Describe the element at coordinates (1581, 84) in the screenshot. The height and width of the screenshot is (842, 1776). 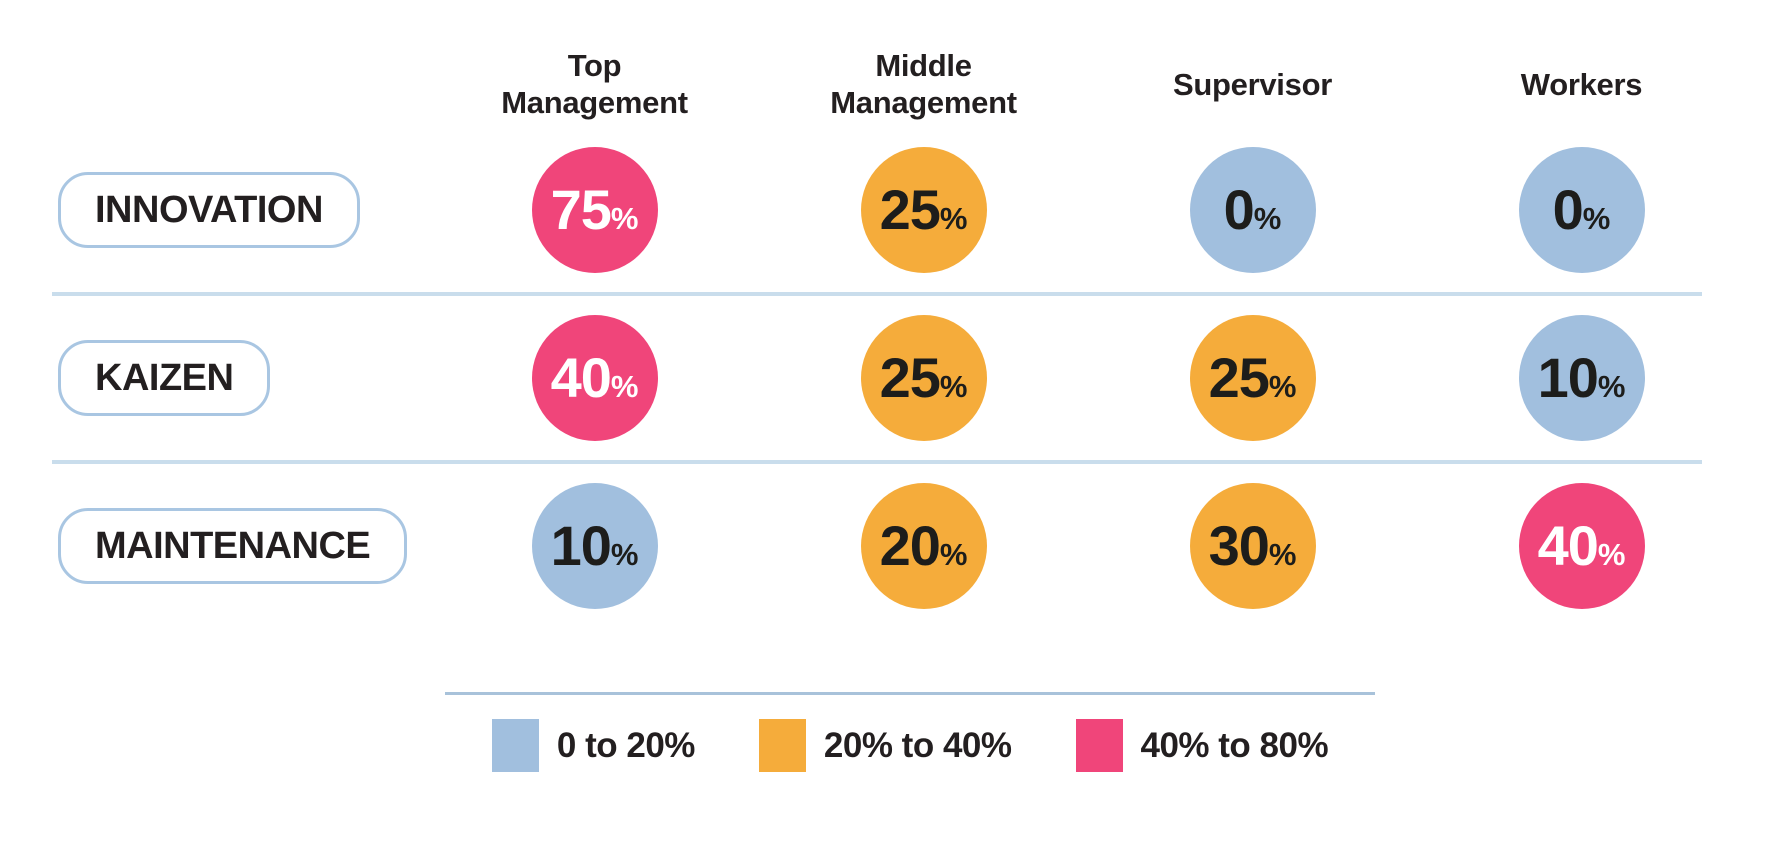
I see `column-header-workers: Workers` at that location.